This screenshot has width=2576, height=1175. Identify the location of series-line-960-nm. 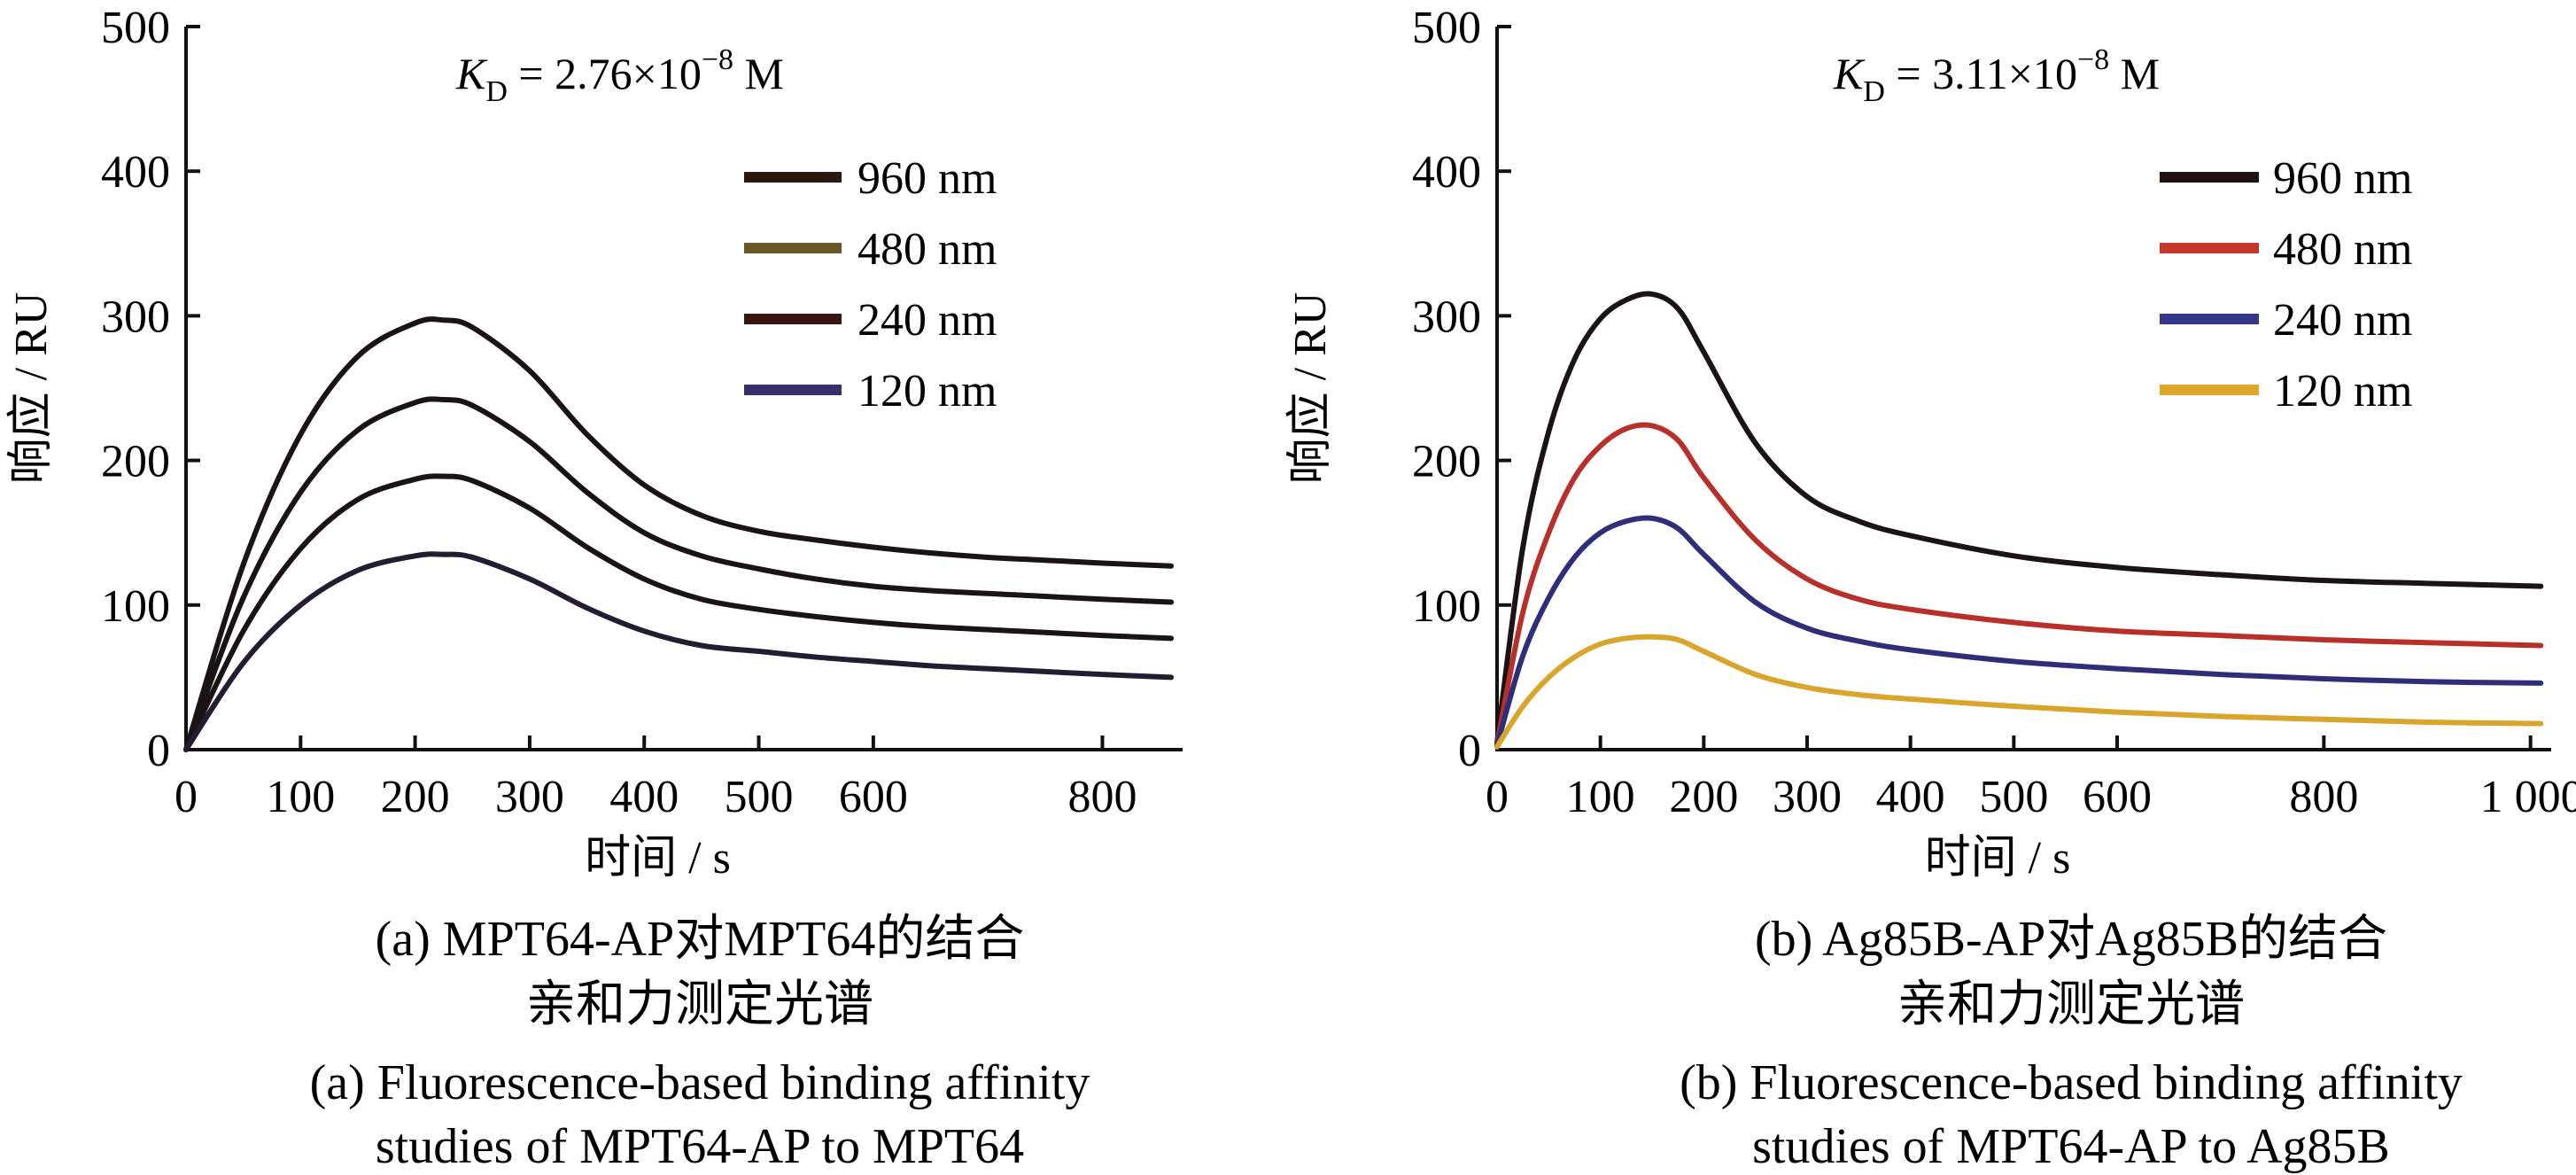
(679, 534).